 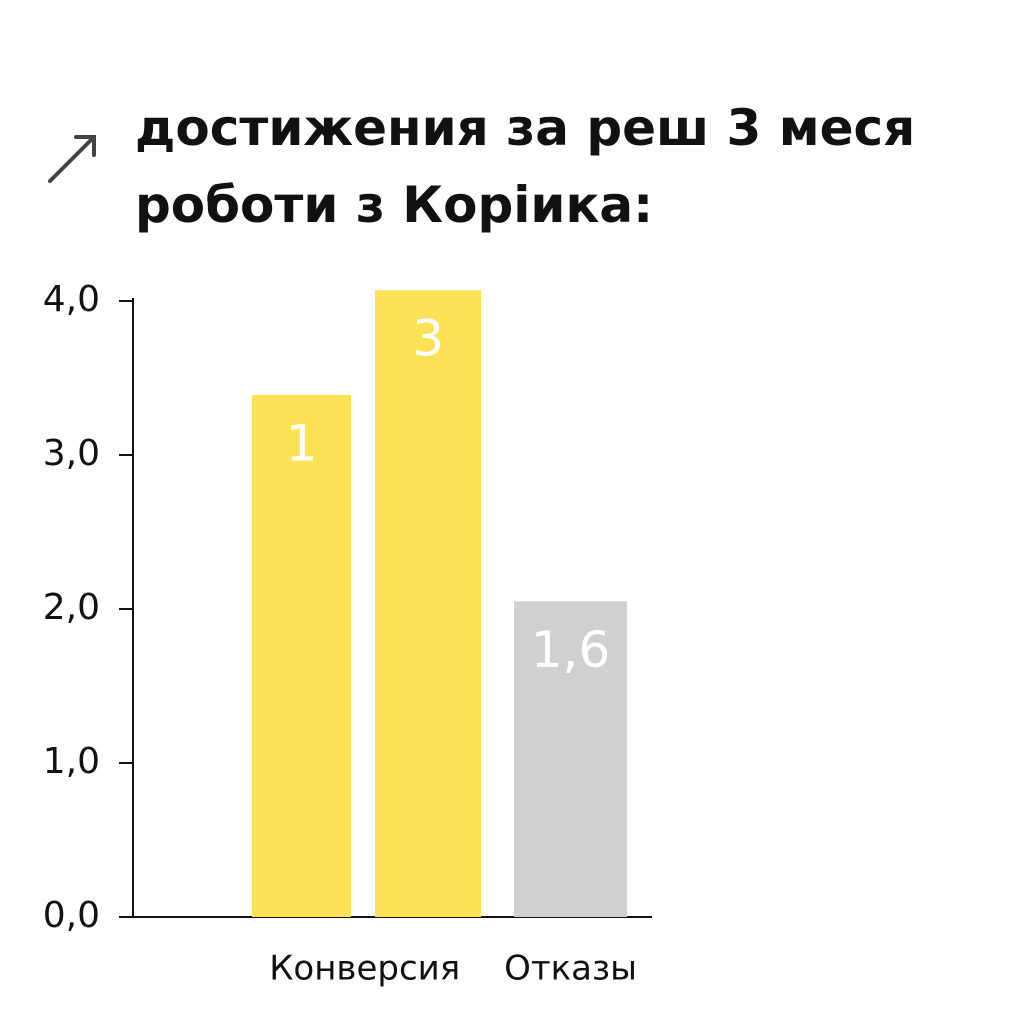 I want to click on chart-title: достижения за реш 3 меся, so click(x=525, y=128).